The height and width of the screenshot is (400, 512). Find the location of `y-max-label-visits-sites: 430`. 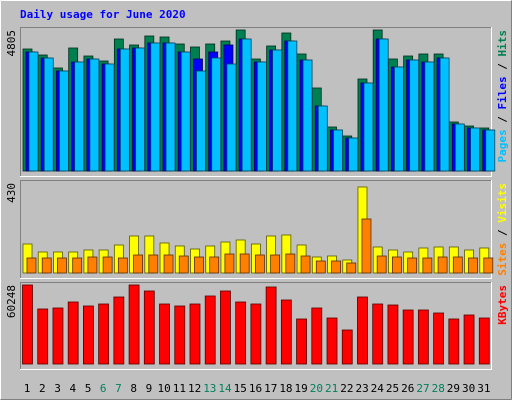

y-max-label-visits-sites: 430 is located at coordinates (11, 193).